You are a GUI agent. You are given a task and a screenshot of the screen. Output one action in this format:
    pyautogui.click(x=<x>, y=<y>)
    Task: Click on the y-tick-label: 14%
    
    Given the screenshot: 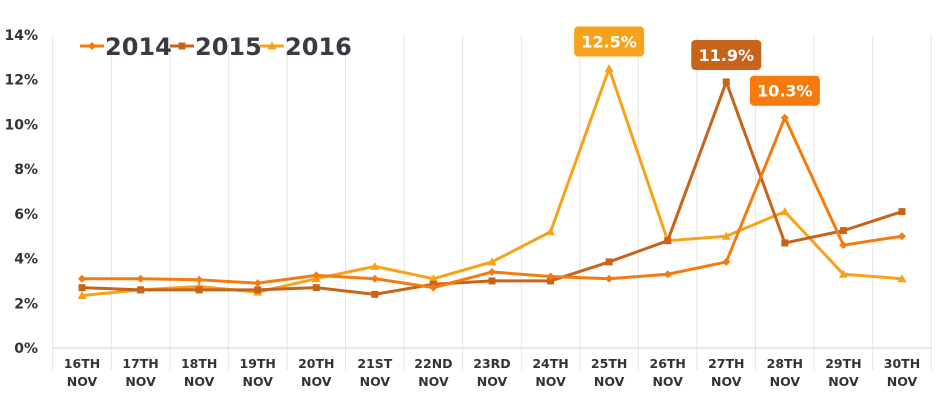 What is the action you would take?
    pyautogui.click(x=21, y=36)
    